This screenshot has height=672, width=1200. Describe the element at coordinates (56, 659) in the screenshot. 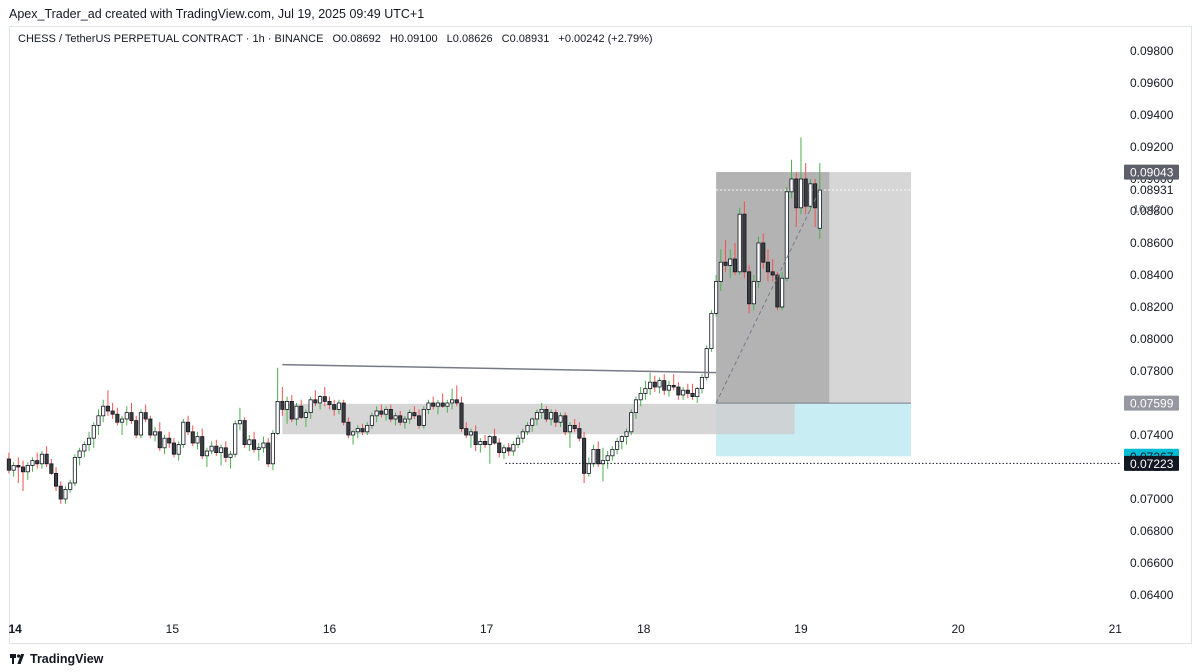

I see `footer-brand: TradingView` at that location.